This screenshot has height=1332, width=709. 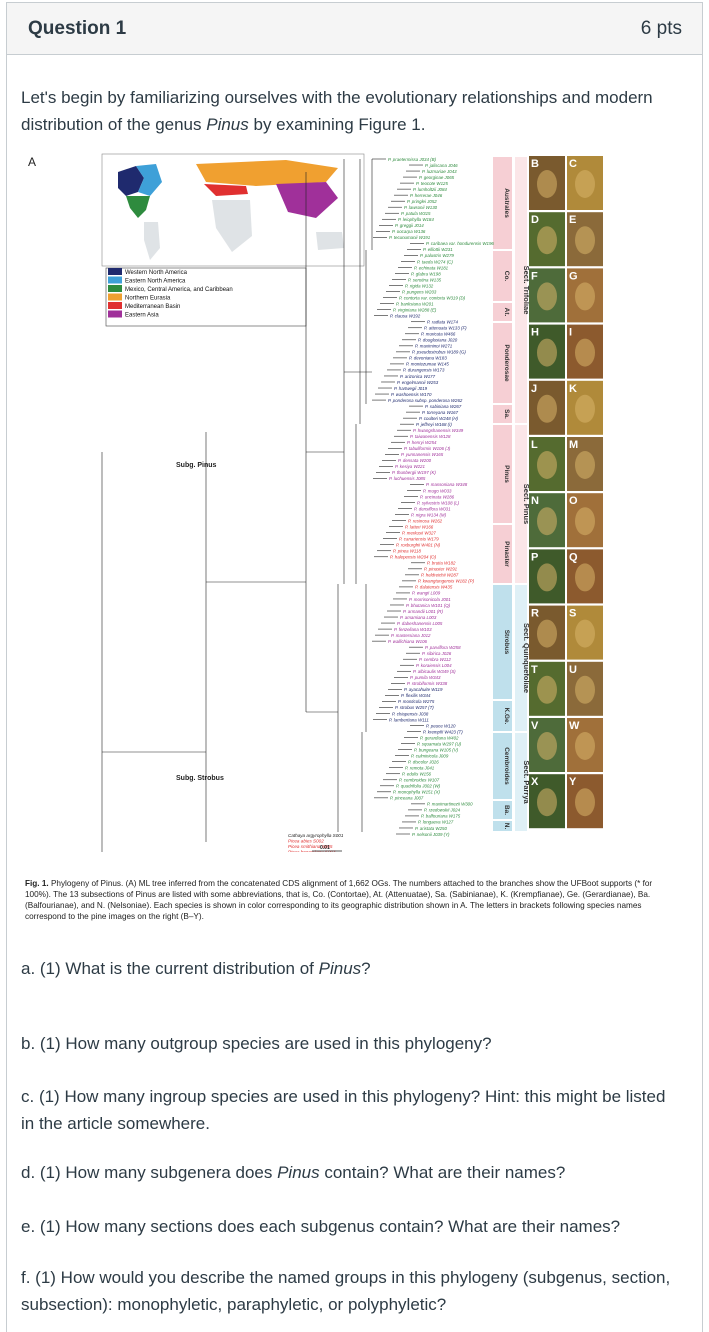 I want to click on tip-label: P. attenuata W133 (F), so click(x=445, y=328).